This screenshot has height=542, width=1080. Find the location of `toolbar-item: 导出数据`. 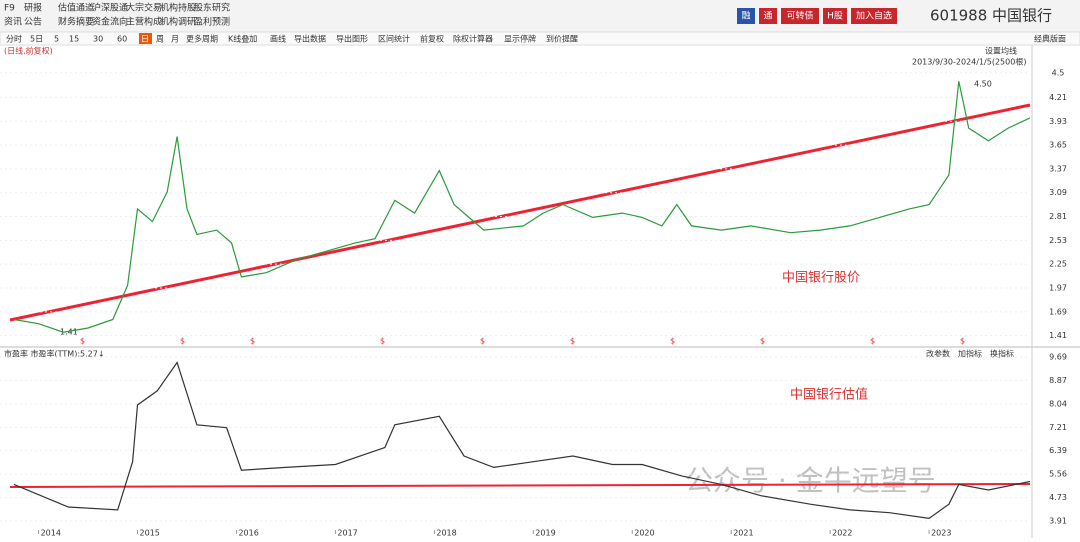

toolbar-item: 导出数据 is located at coordinates (310, 39).